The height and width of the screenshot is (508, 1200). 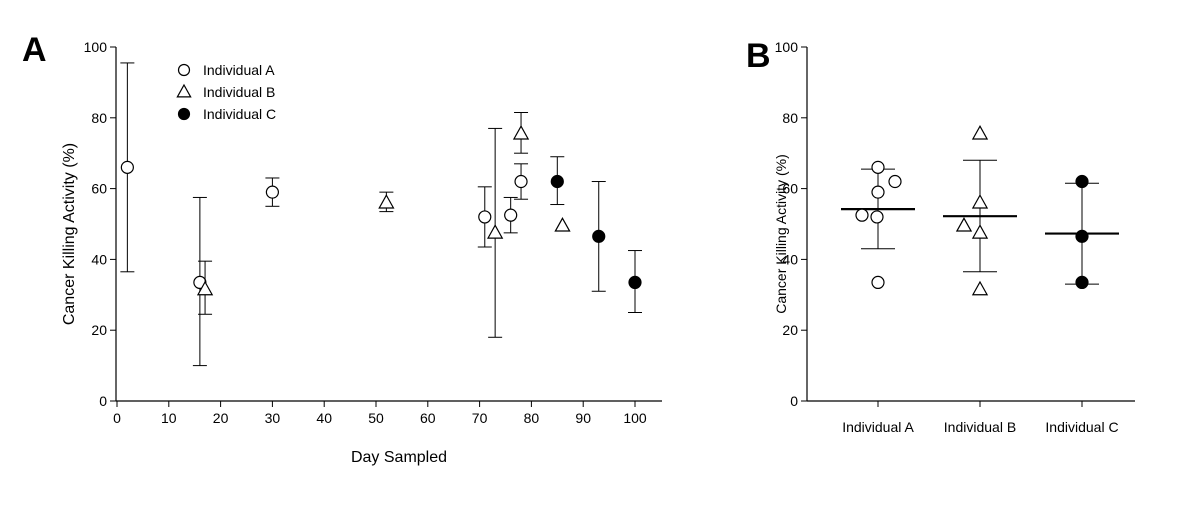 I want to click on chart-a-y-tick-label: 0, so click(x=103, y=401).